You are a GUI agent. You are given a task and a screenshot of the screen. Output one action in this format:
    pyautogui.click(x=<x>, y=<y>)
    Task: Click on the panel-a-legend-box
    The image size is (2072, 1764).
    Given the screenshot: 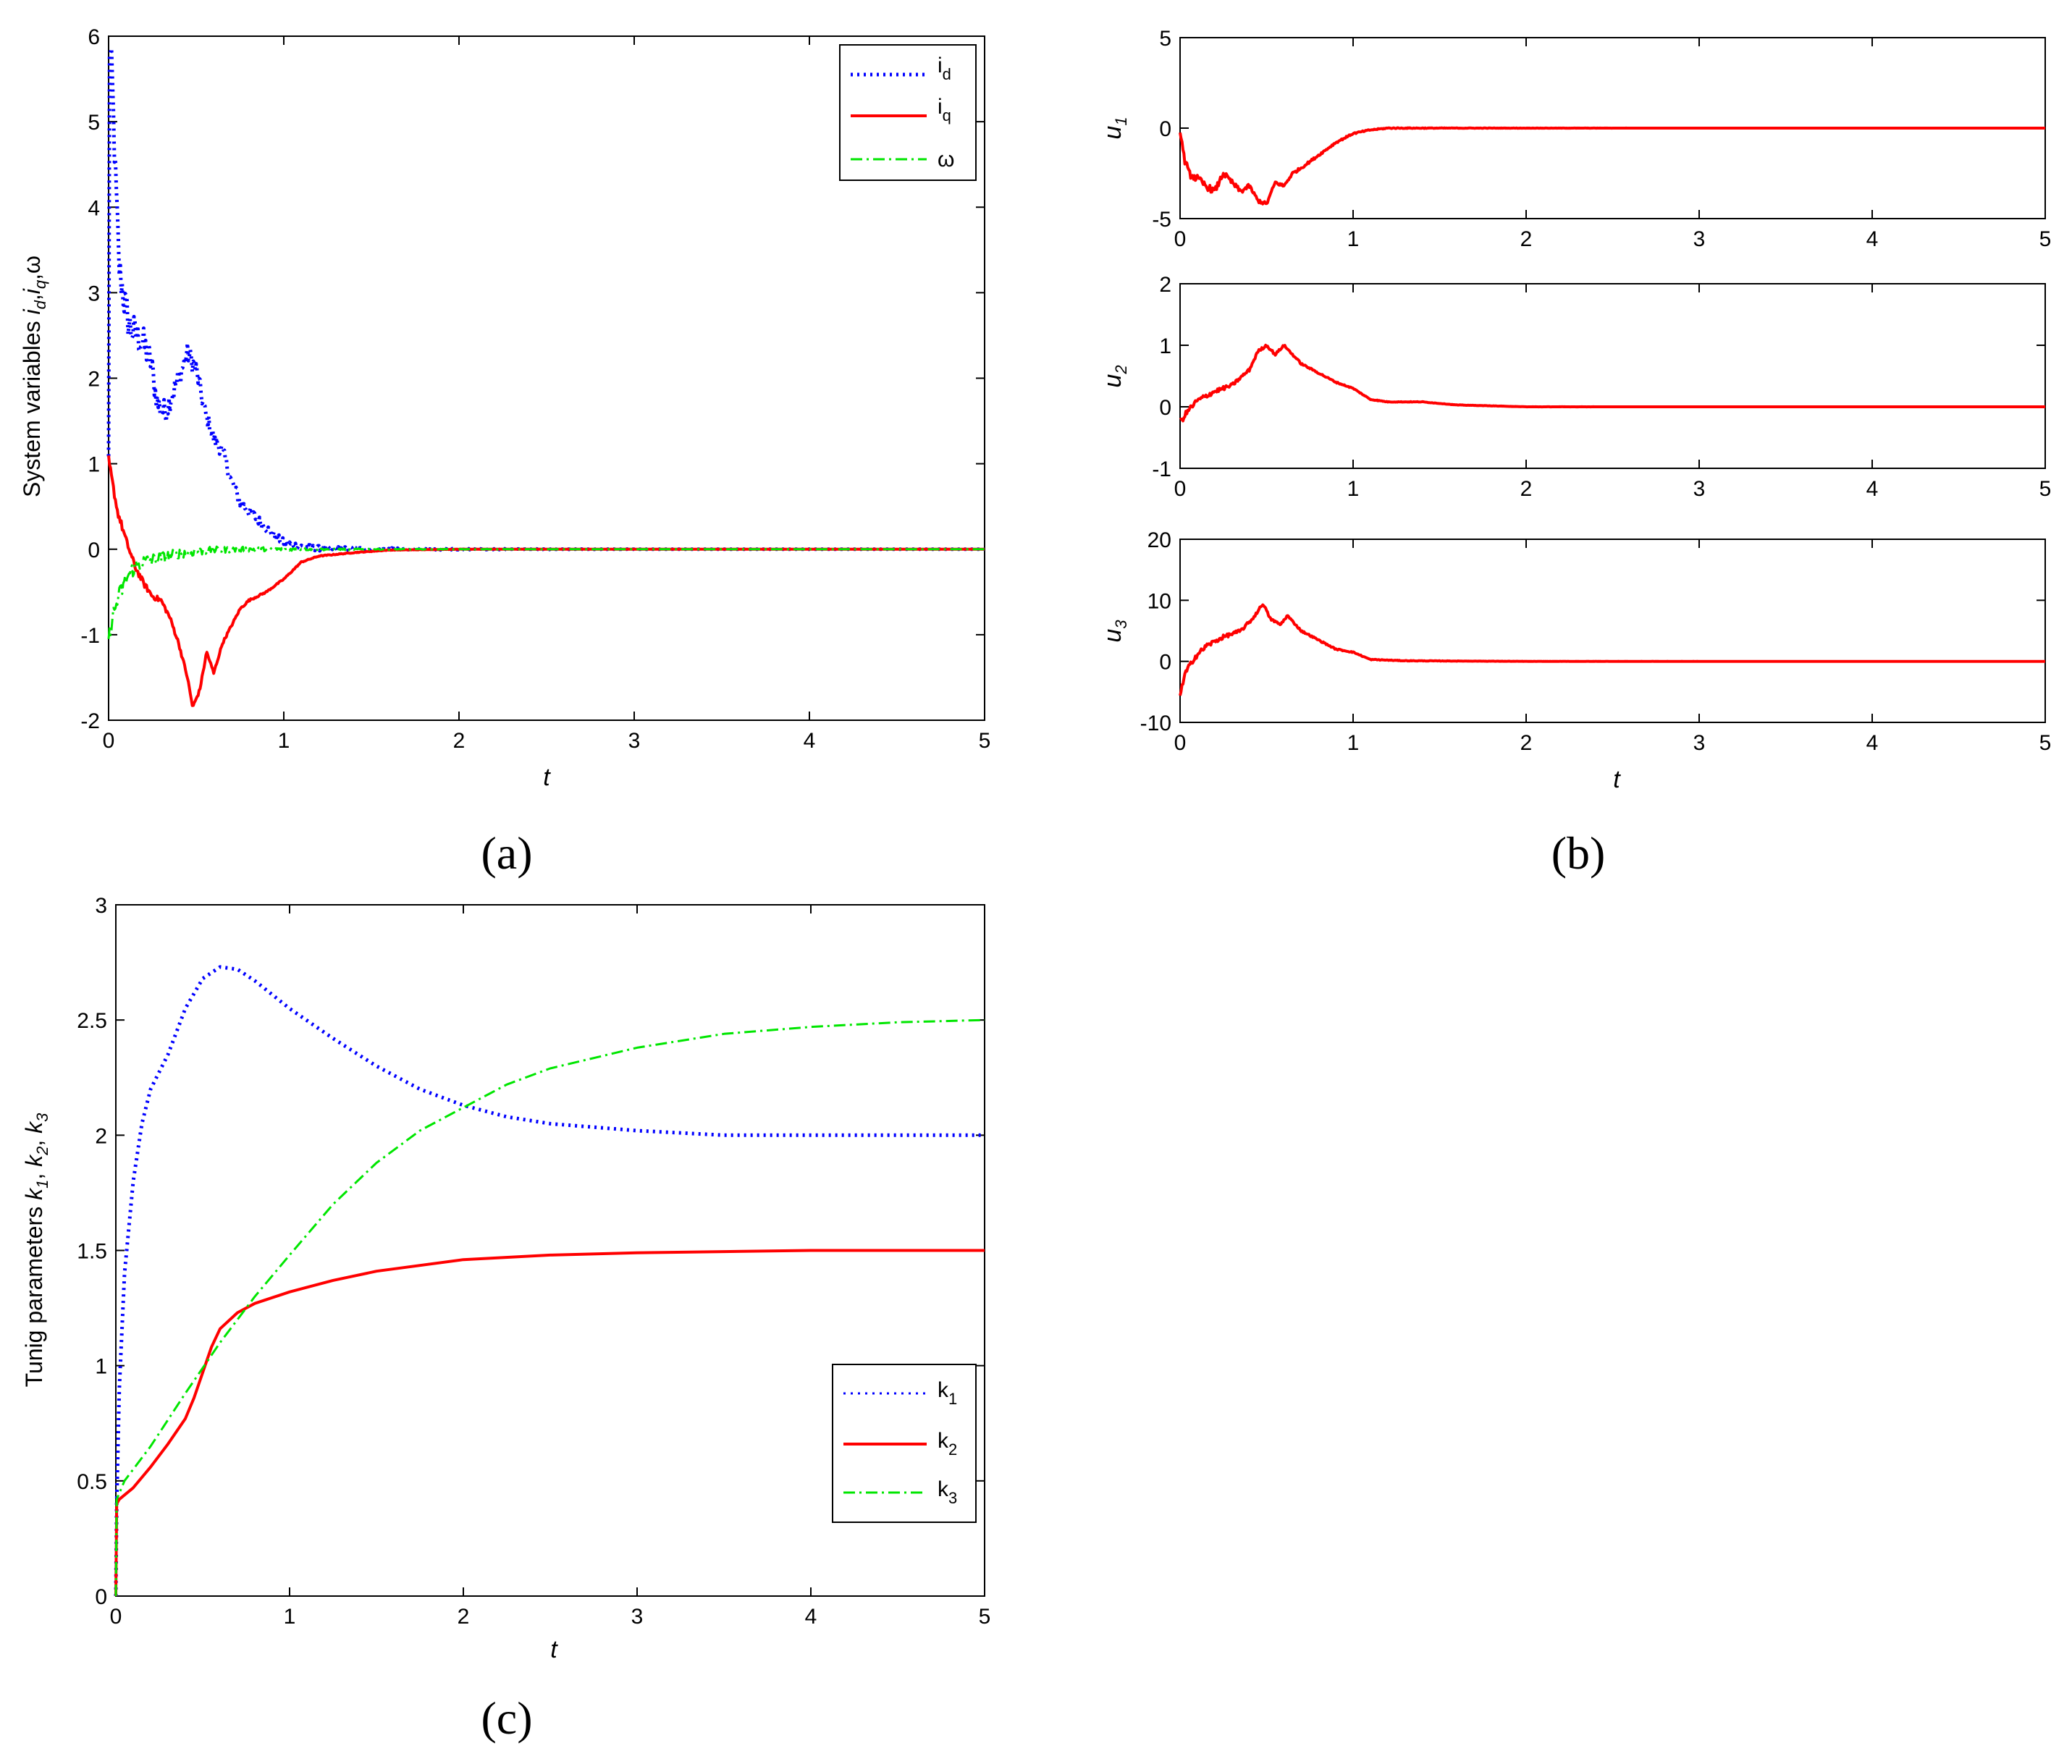 What is the action you would take?
    pyautogui.click(x=908, y=112)
    